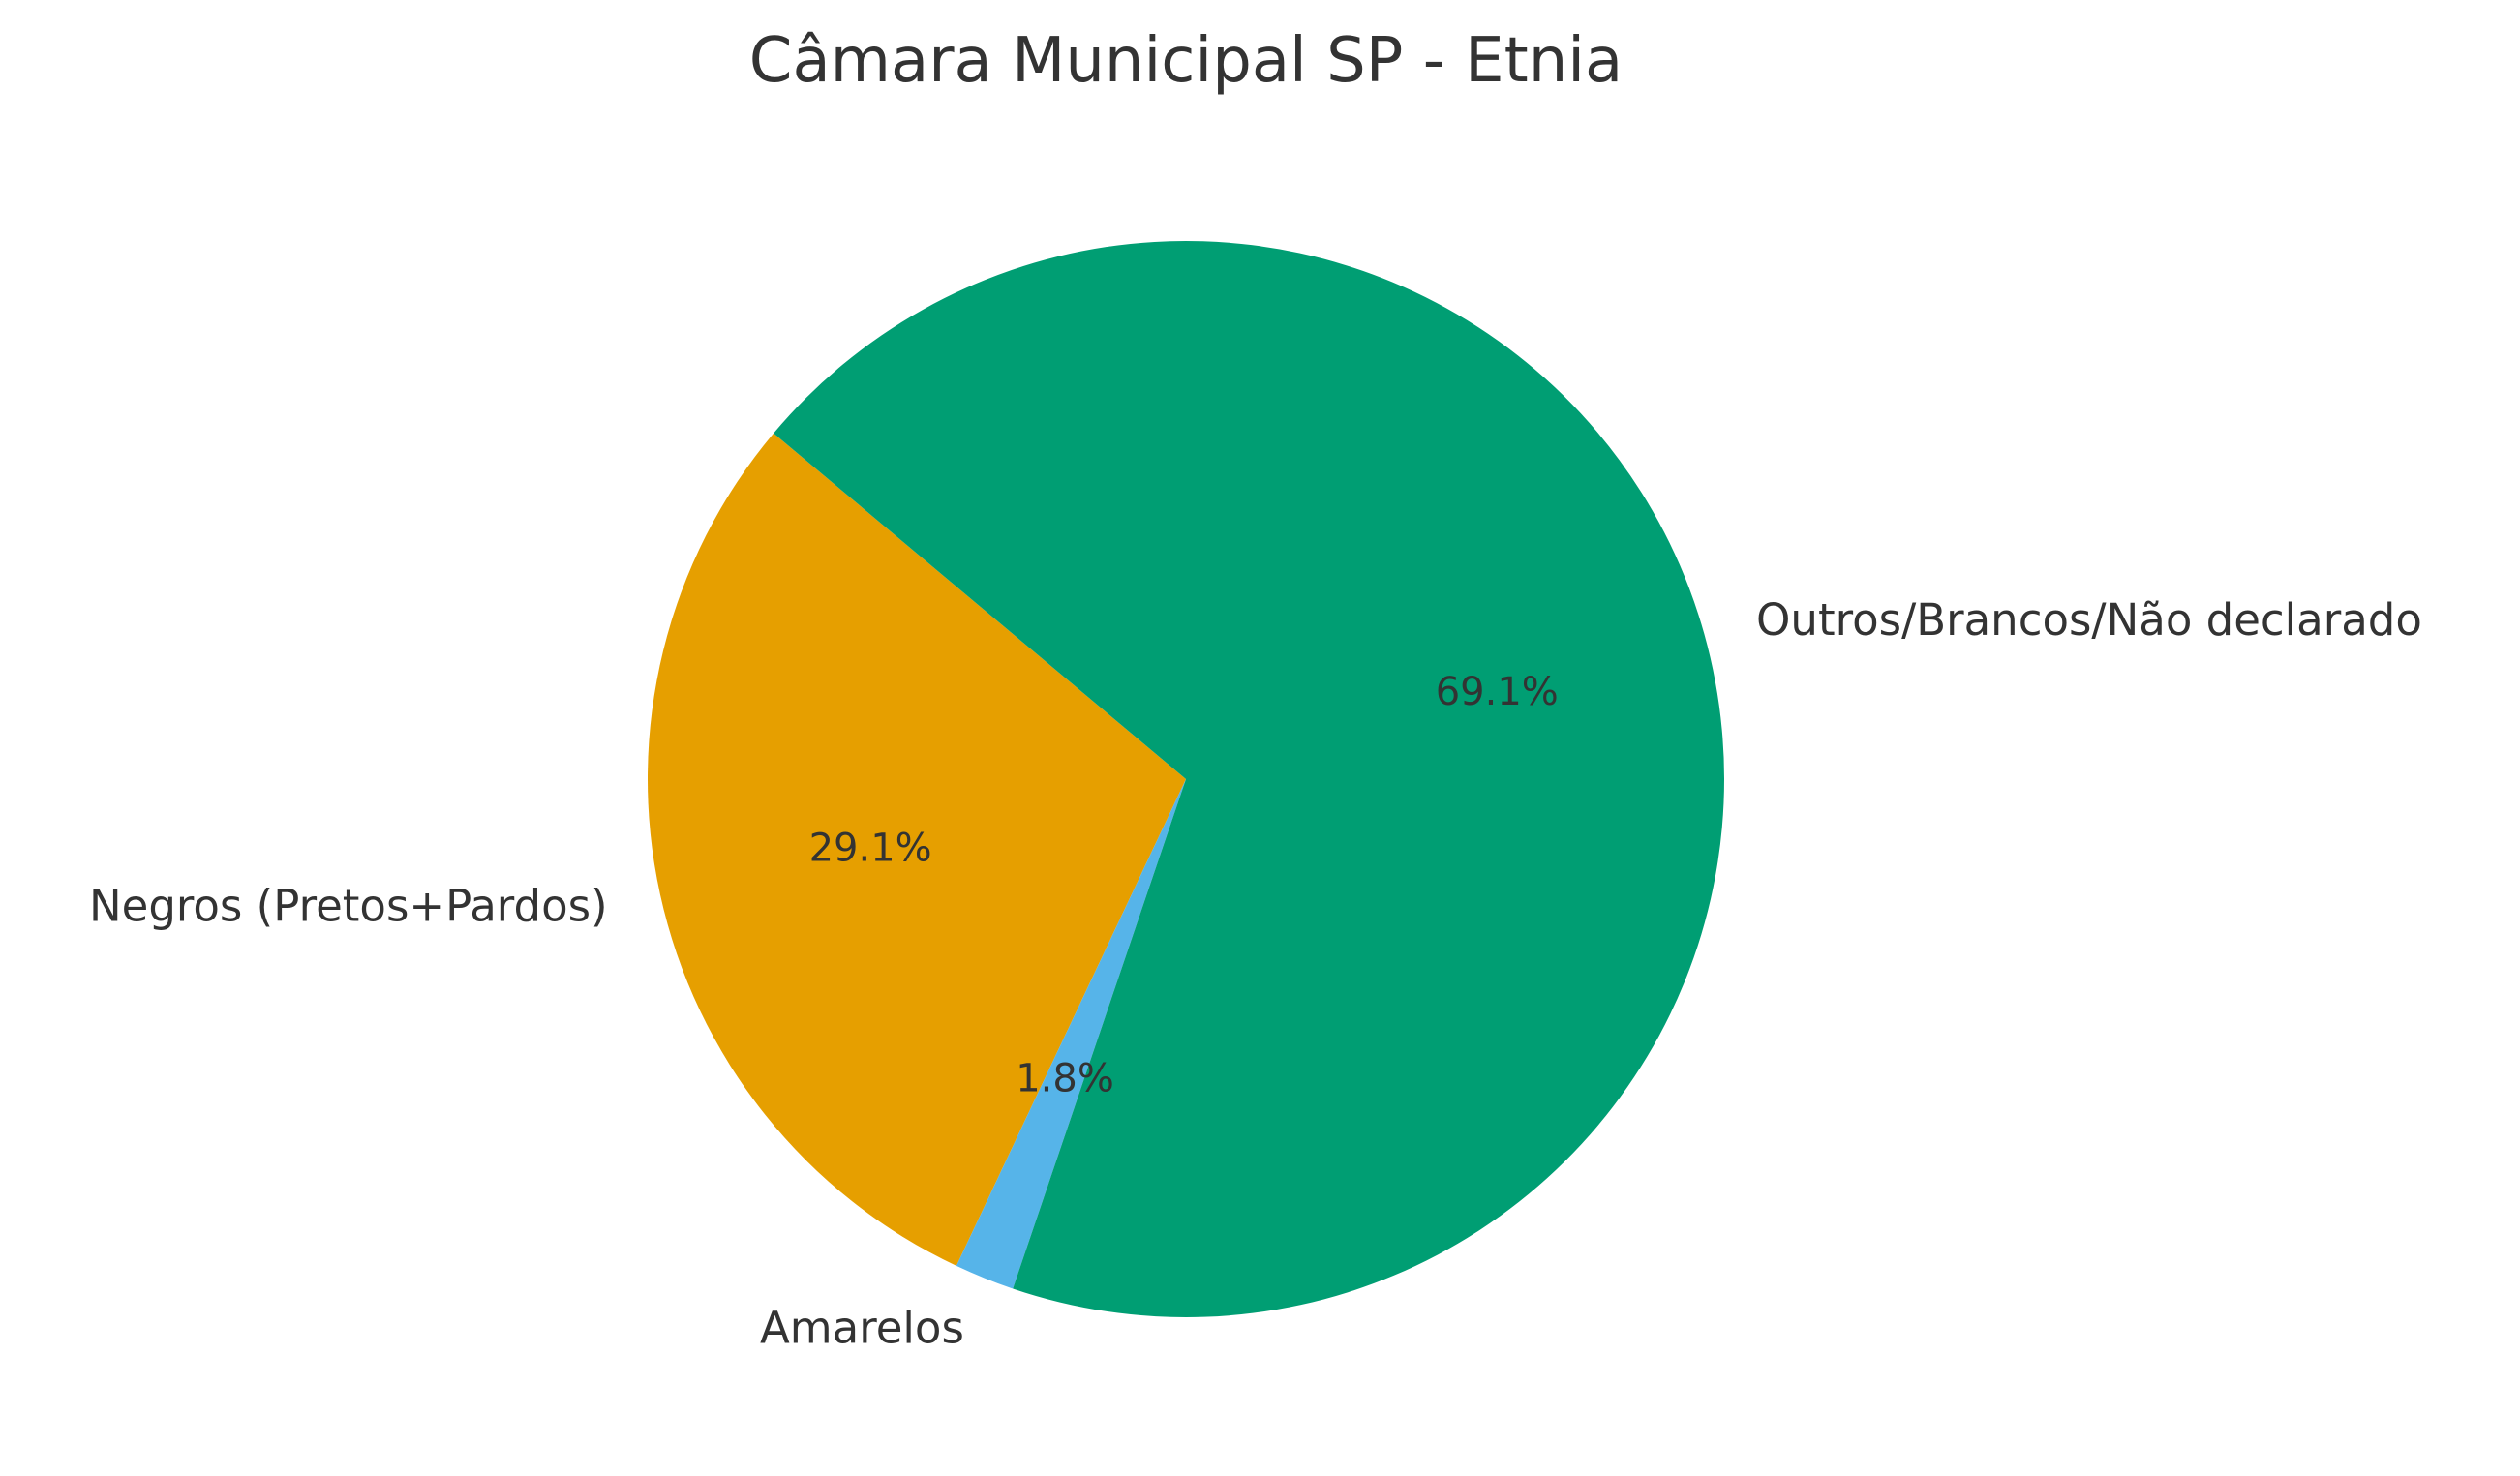 The image size is (2520, 1476). I want to click on slice-label: Amarelos, so click(862, 1328).